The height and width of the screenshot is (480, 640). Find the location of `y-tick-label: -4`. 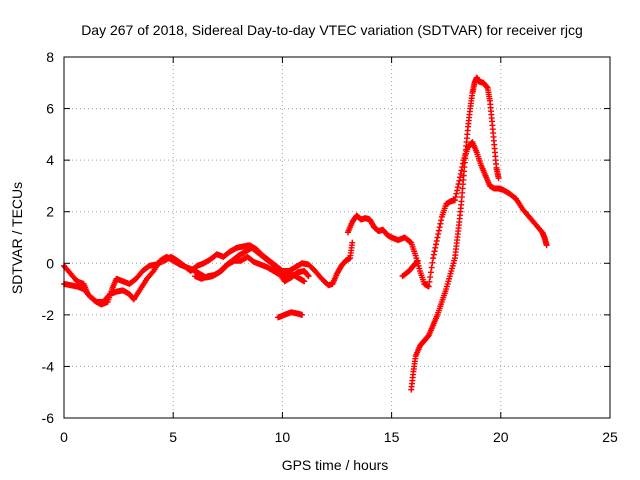

y-tick-label: -4 is located at coordinates (48, 366).